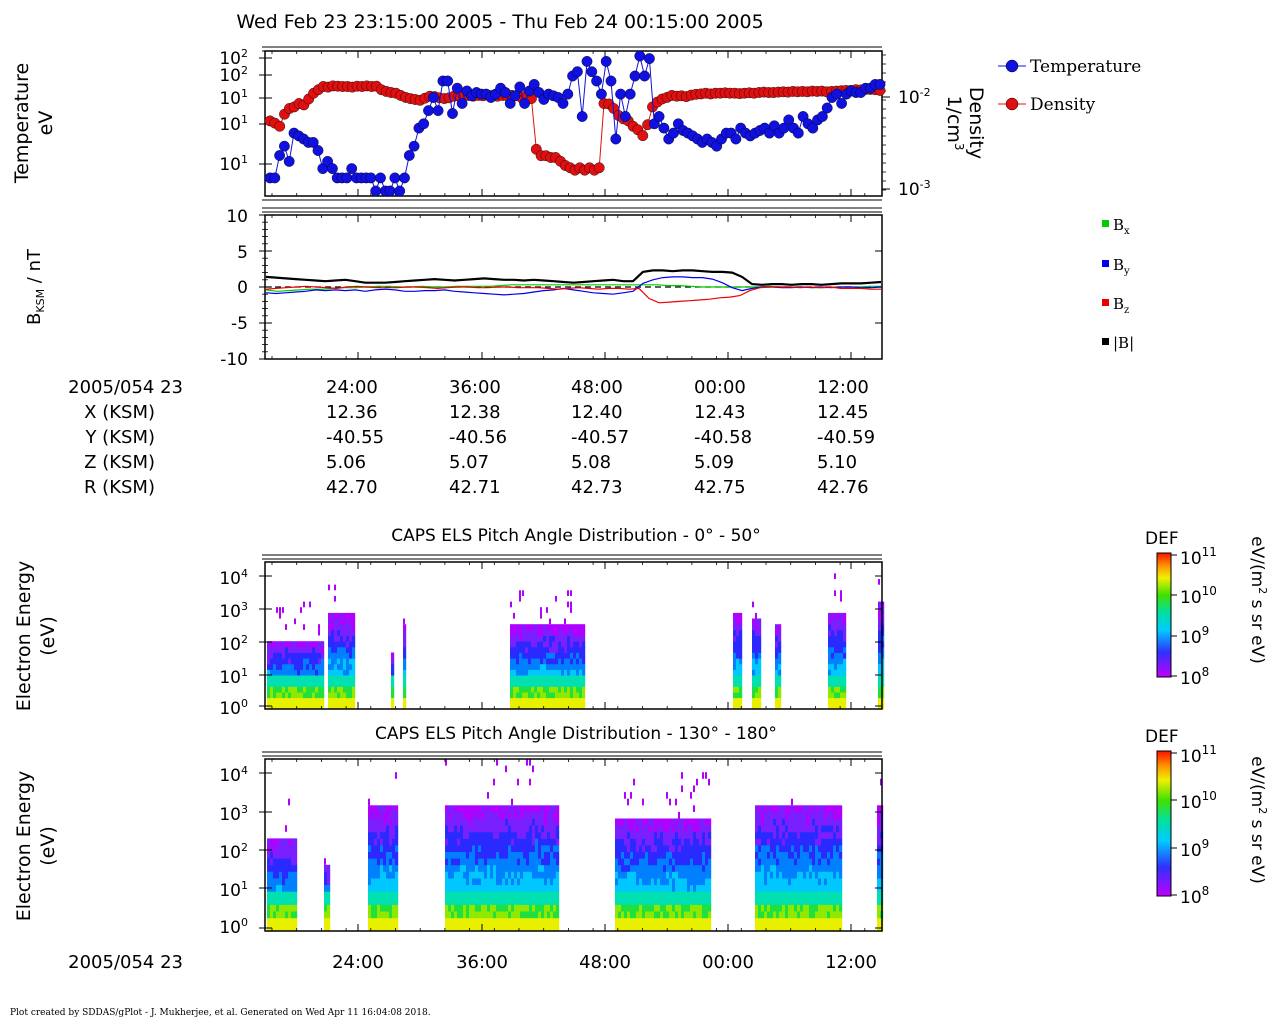  I want to click on legend-density: Density, so click(1047, 105).